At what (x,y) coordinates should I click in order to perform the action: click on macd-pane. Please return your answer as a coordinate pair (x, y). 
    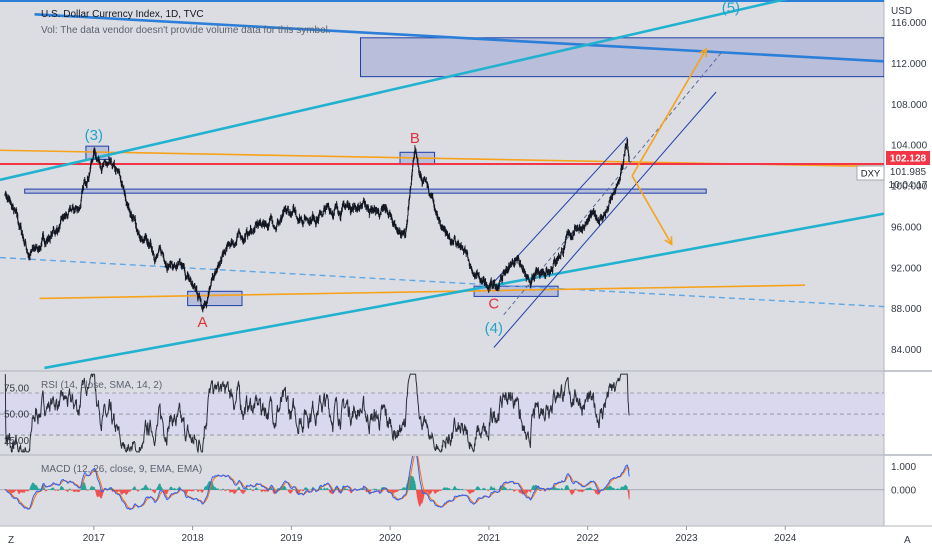
    Looking at the image, I should click on (442, 479).